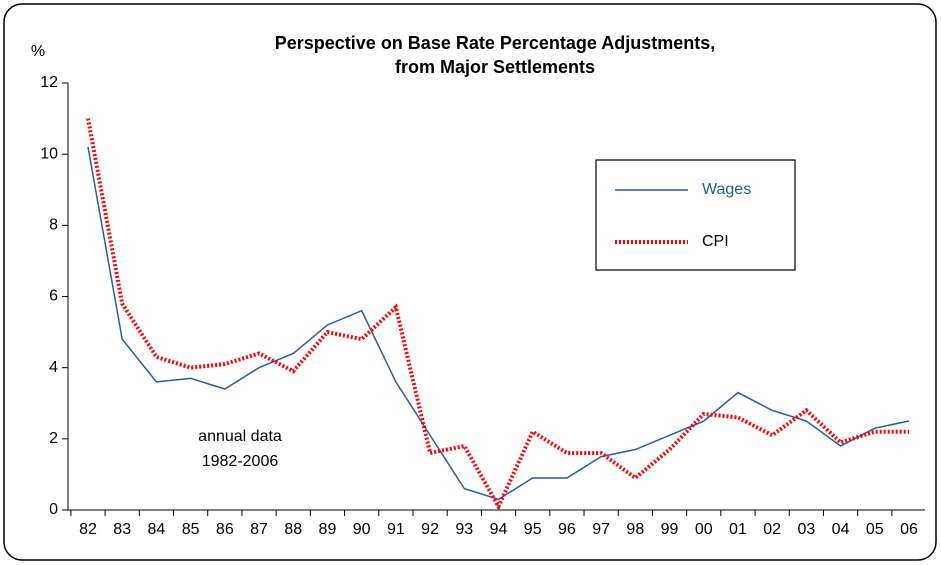 Image resolution: width=941 pixels, height=565 pixels. What do you see at coordinates (49, 82) in the screenshot?
I see `y-tick-label: 12` at bounding box center [49, 82].